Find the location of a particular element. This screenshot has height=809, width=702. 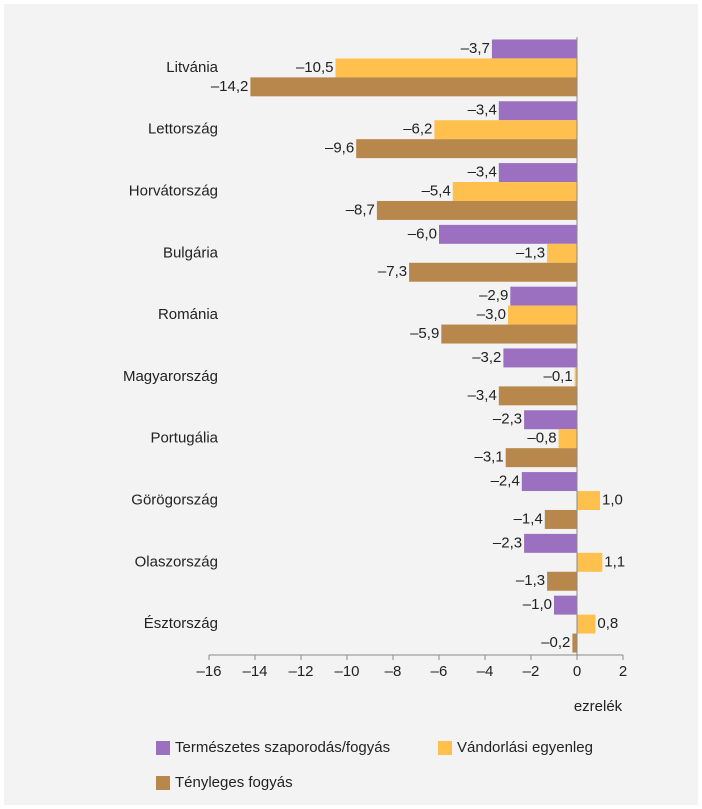

x-tick-label: –12 is located at coordinates (300, 671).